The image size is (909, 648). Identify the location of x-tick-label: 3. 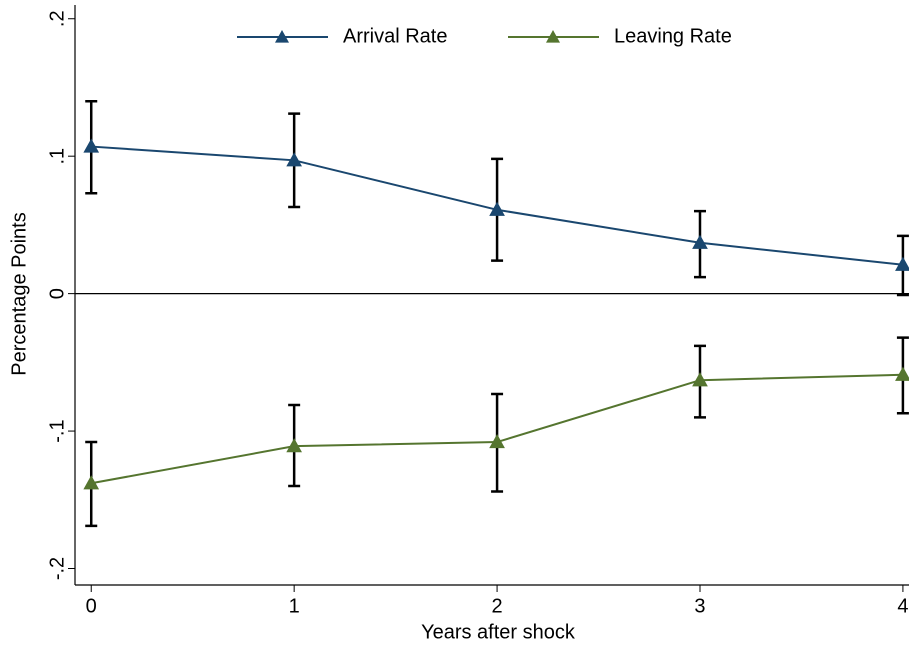
(699, 606).